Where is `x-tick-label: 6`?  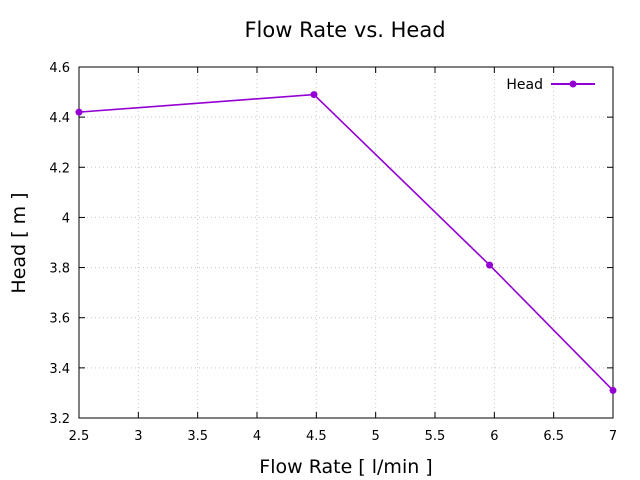 x-tick-label: 6 is located at coordinates (494, 436).